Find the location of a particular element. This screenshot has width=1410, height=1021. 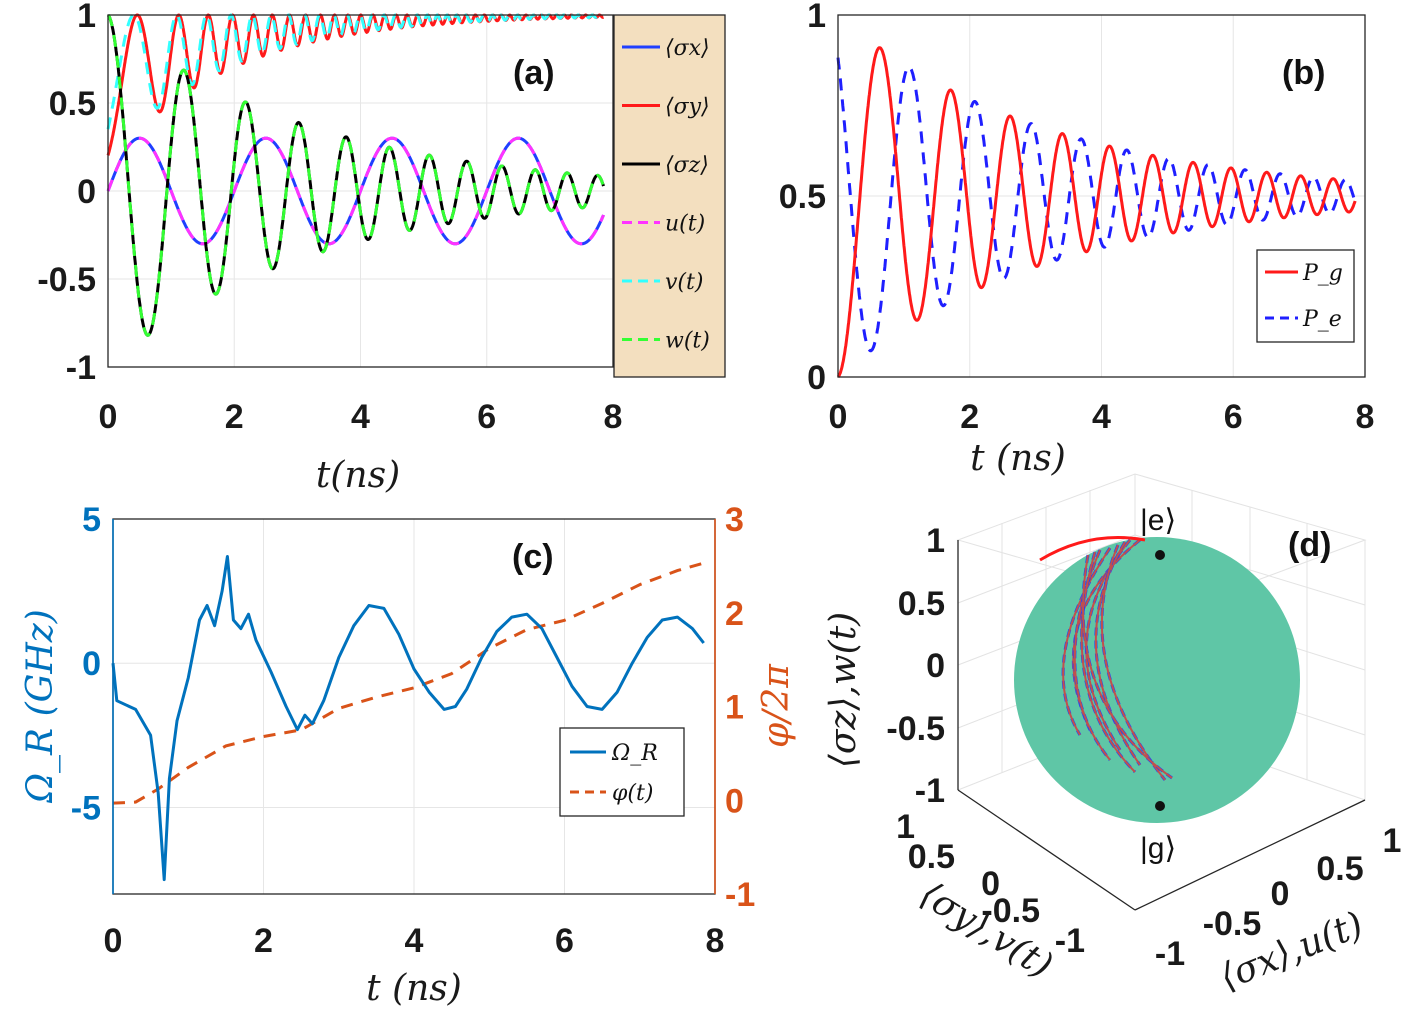

panel-d-yticks: -1 -0.50 0.51 is located at coordinates (990, 884).